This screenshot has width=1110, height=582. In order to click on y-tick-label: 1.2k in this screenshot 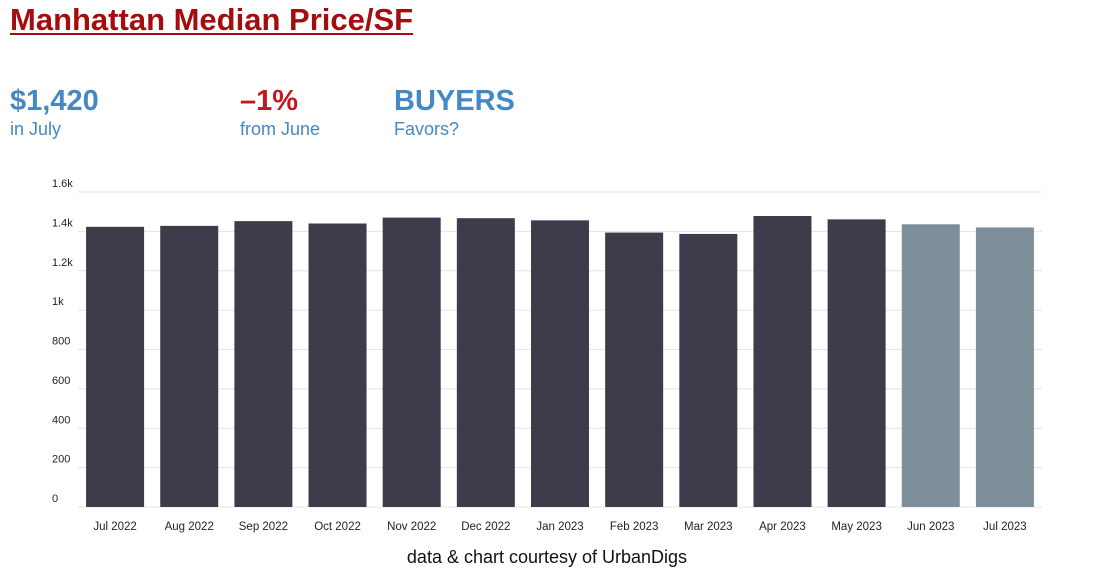, I will do `click(62, 263)`.